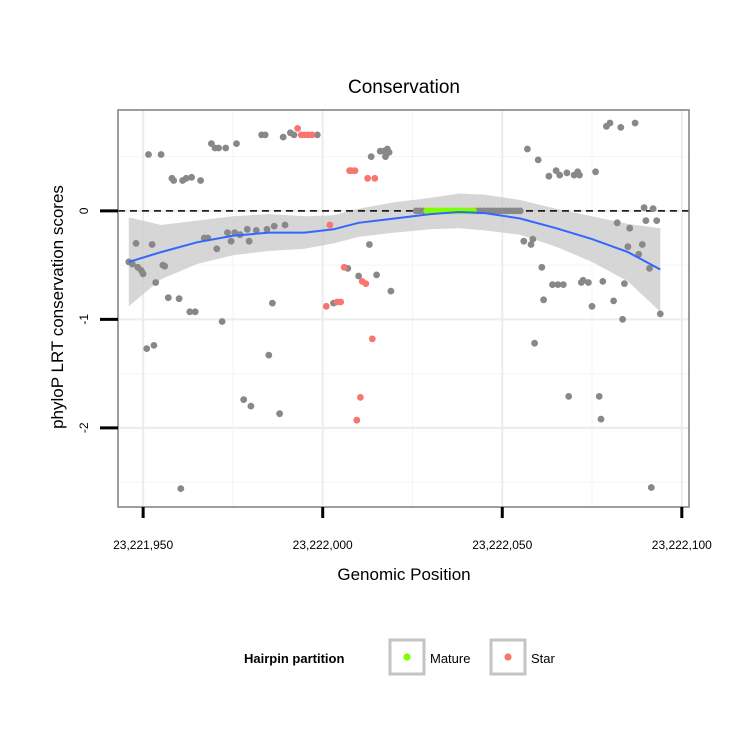 The height and width of the screenshot is (750, 750). I want to click on confidence-band, so click(394, 252).